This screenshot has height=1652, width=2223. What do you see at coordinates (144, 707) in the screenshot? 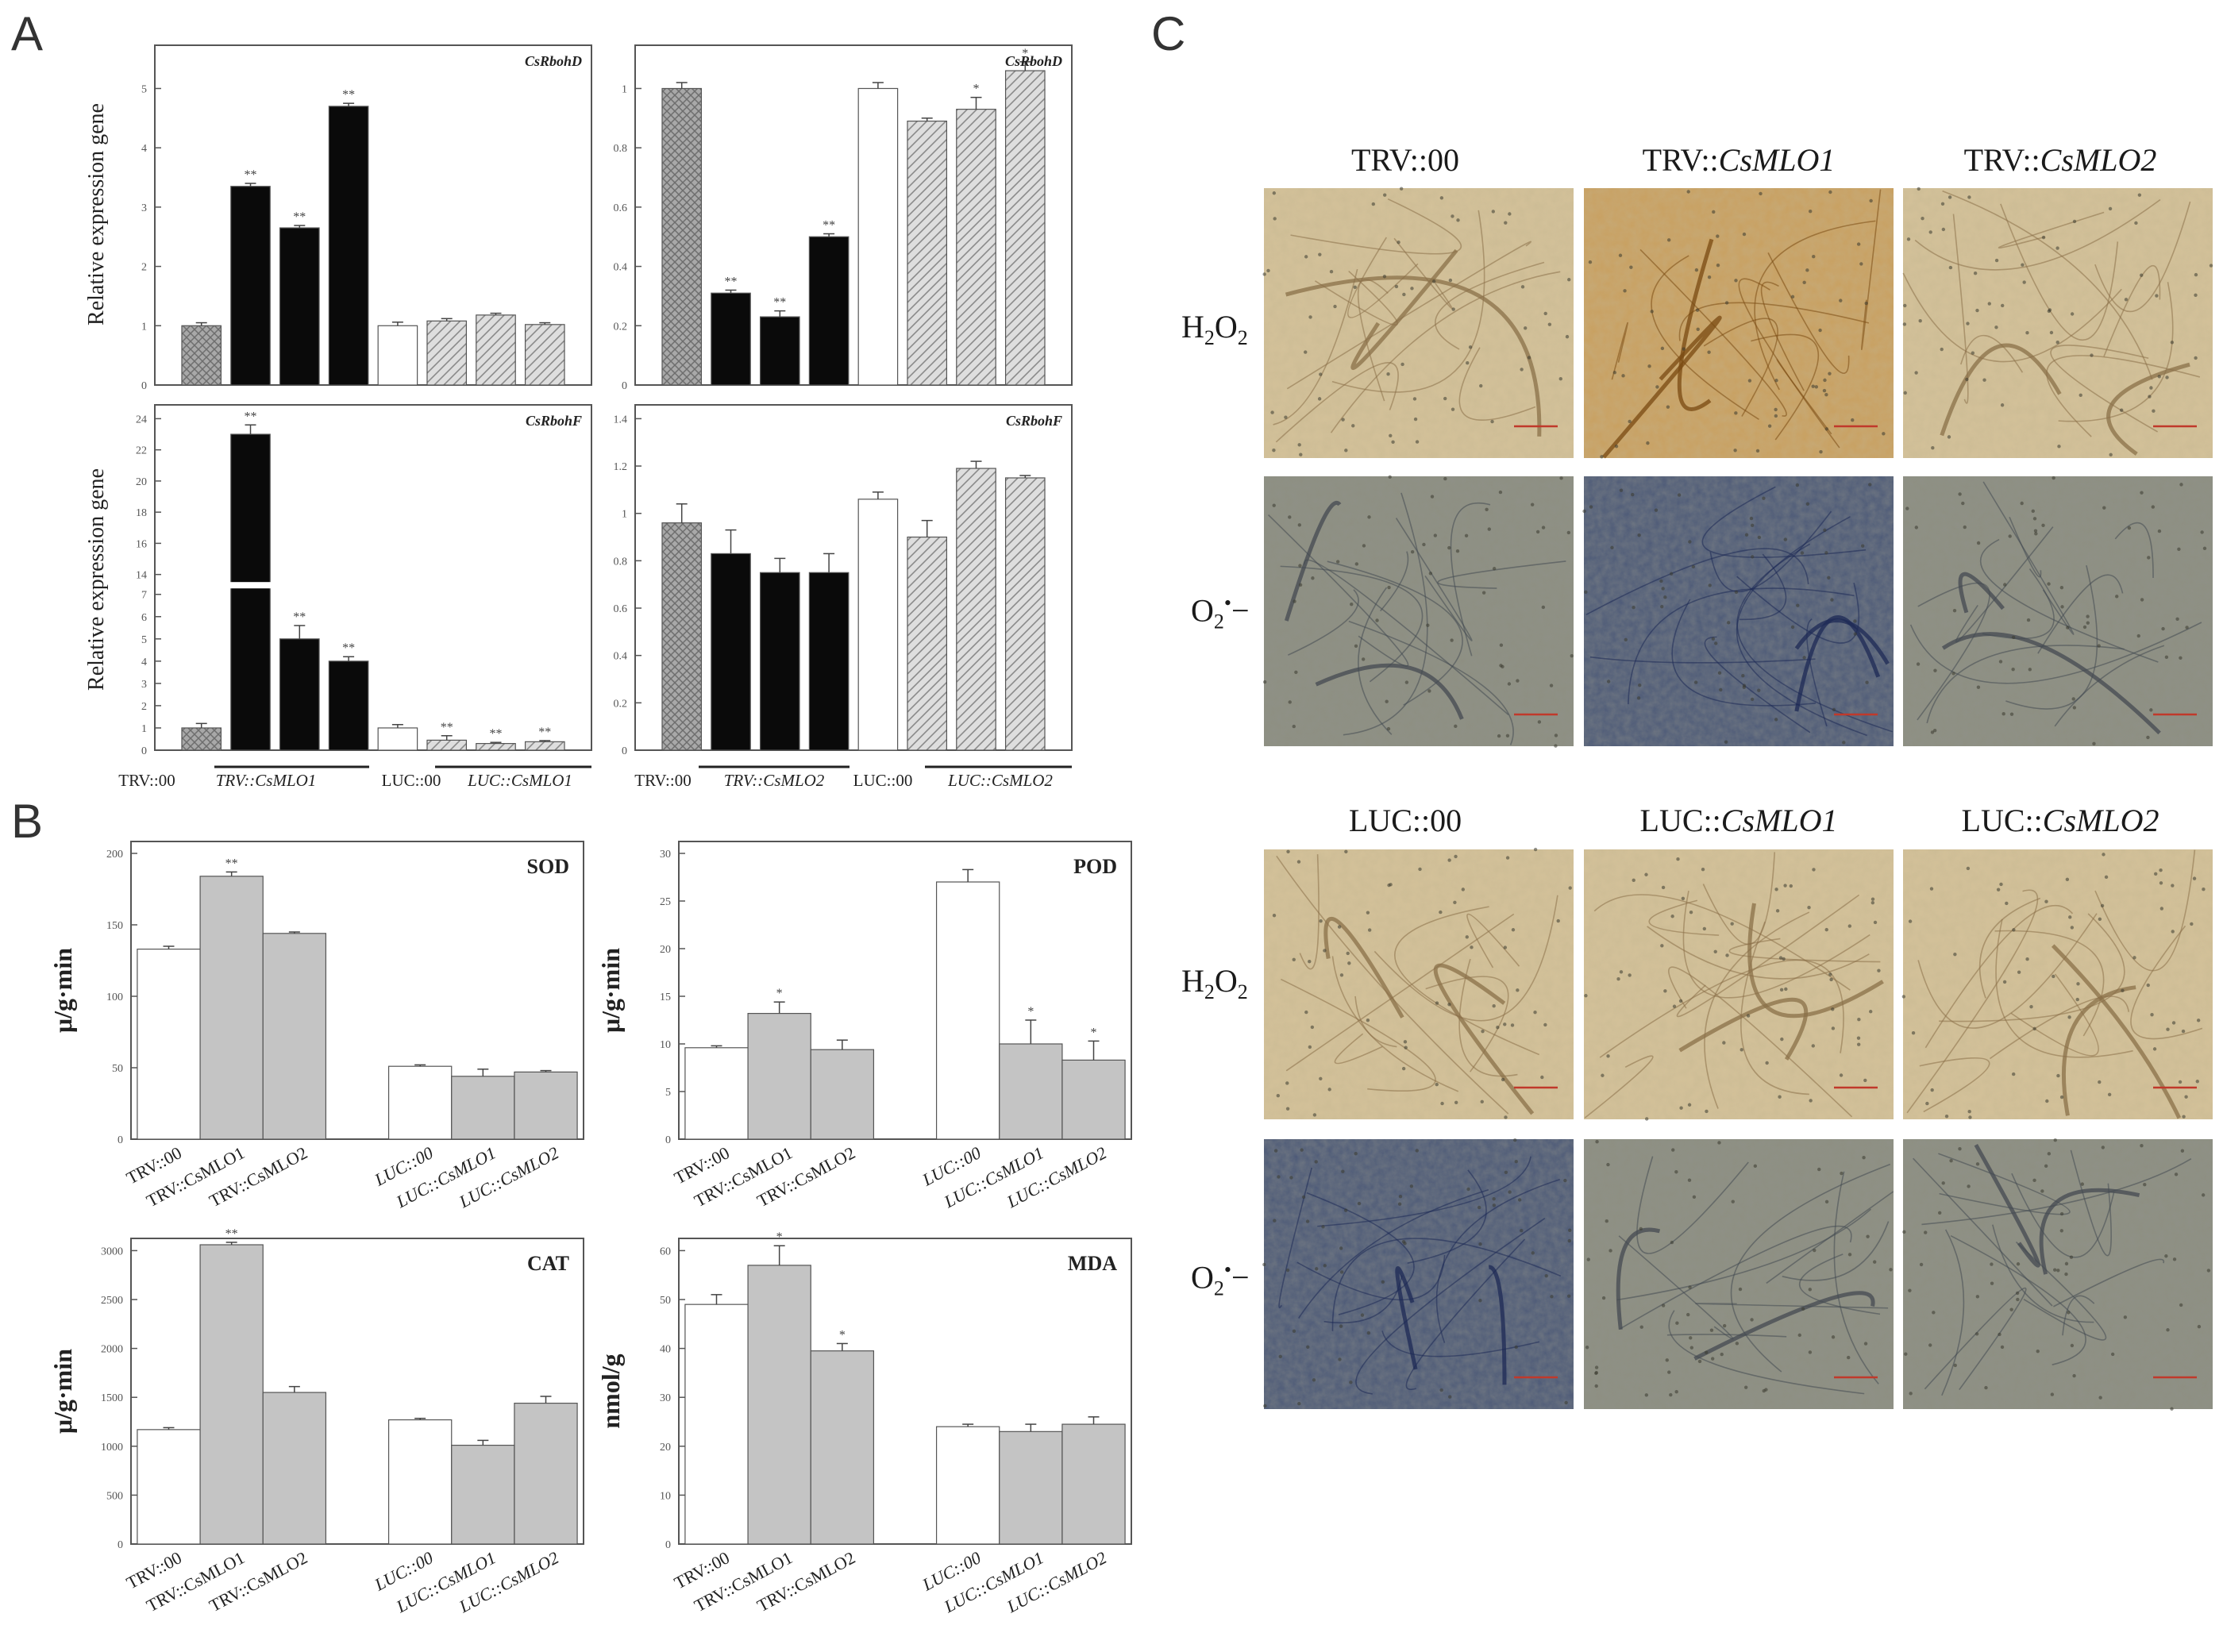
I see `y-tick-label: 2` at bounding box center [144, 707].